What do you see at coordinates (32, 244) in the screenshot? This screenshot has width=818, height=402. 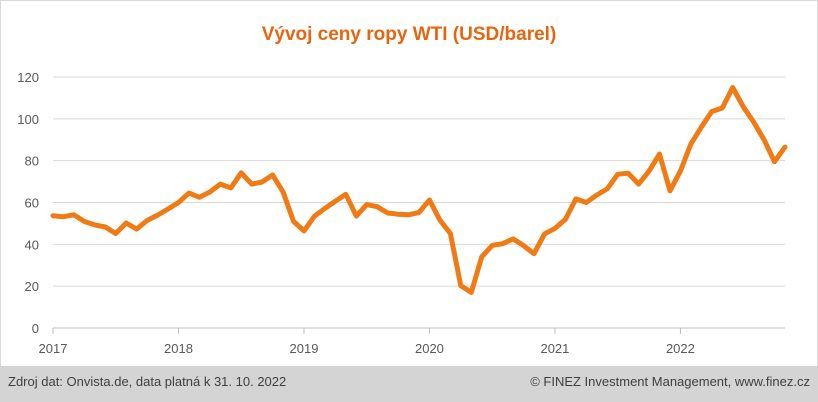 I see `y-tick-label: 40` at bounding box center [32, 244].